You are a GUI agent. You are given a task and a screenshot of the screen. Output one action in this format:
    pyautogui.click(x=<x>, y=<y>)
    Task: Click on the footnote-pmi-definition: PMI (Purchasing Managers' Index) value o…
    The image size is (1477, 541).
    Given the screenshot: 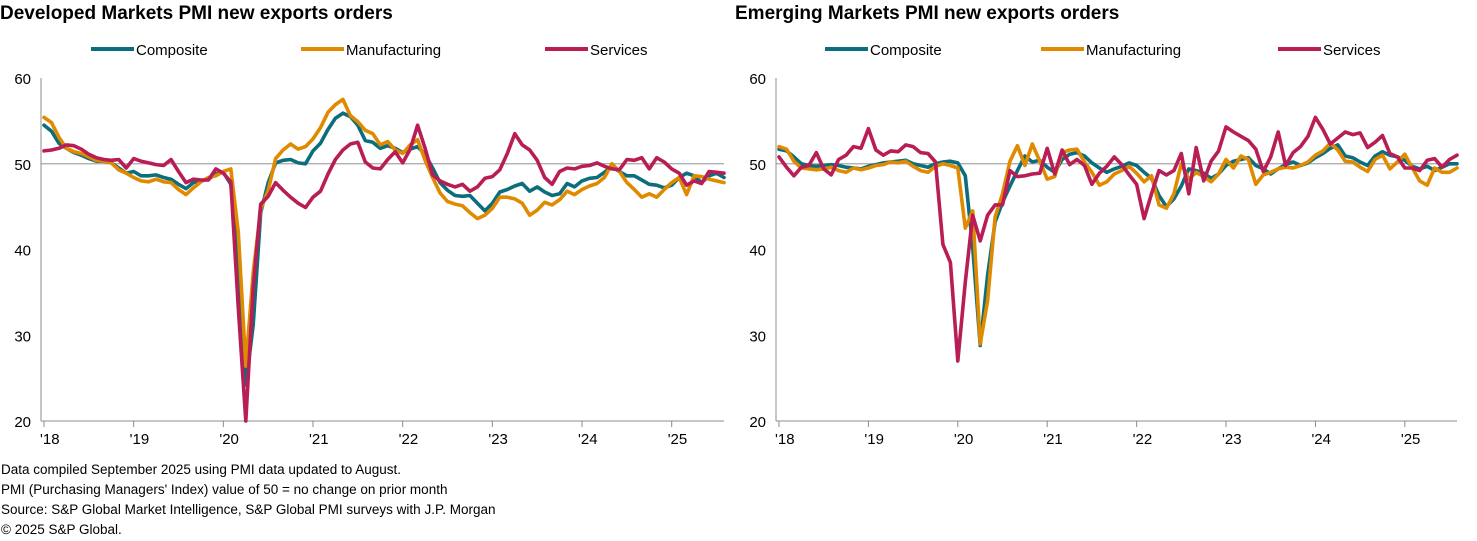 What is the action you would take?
    pyautogui.click(x=224, y=489)
    